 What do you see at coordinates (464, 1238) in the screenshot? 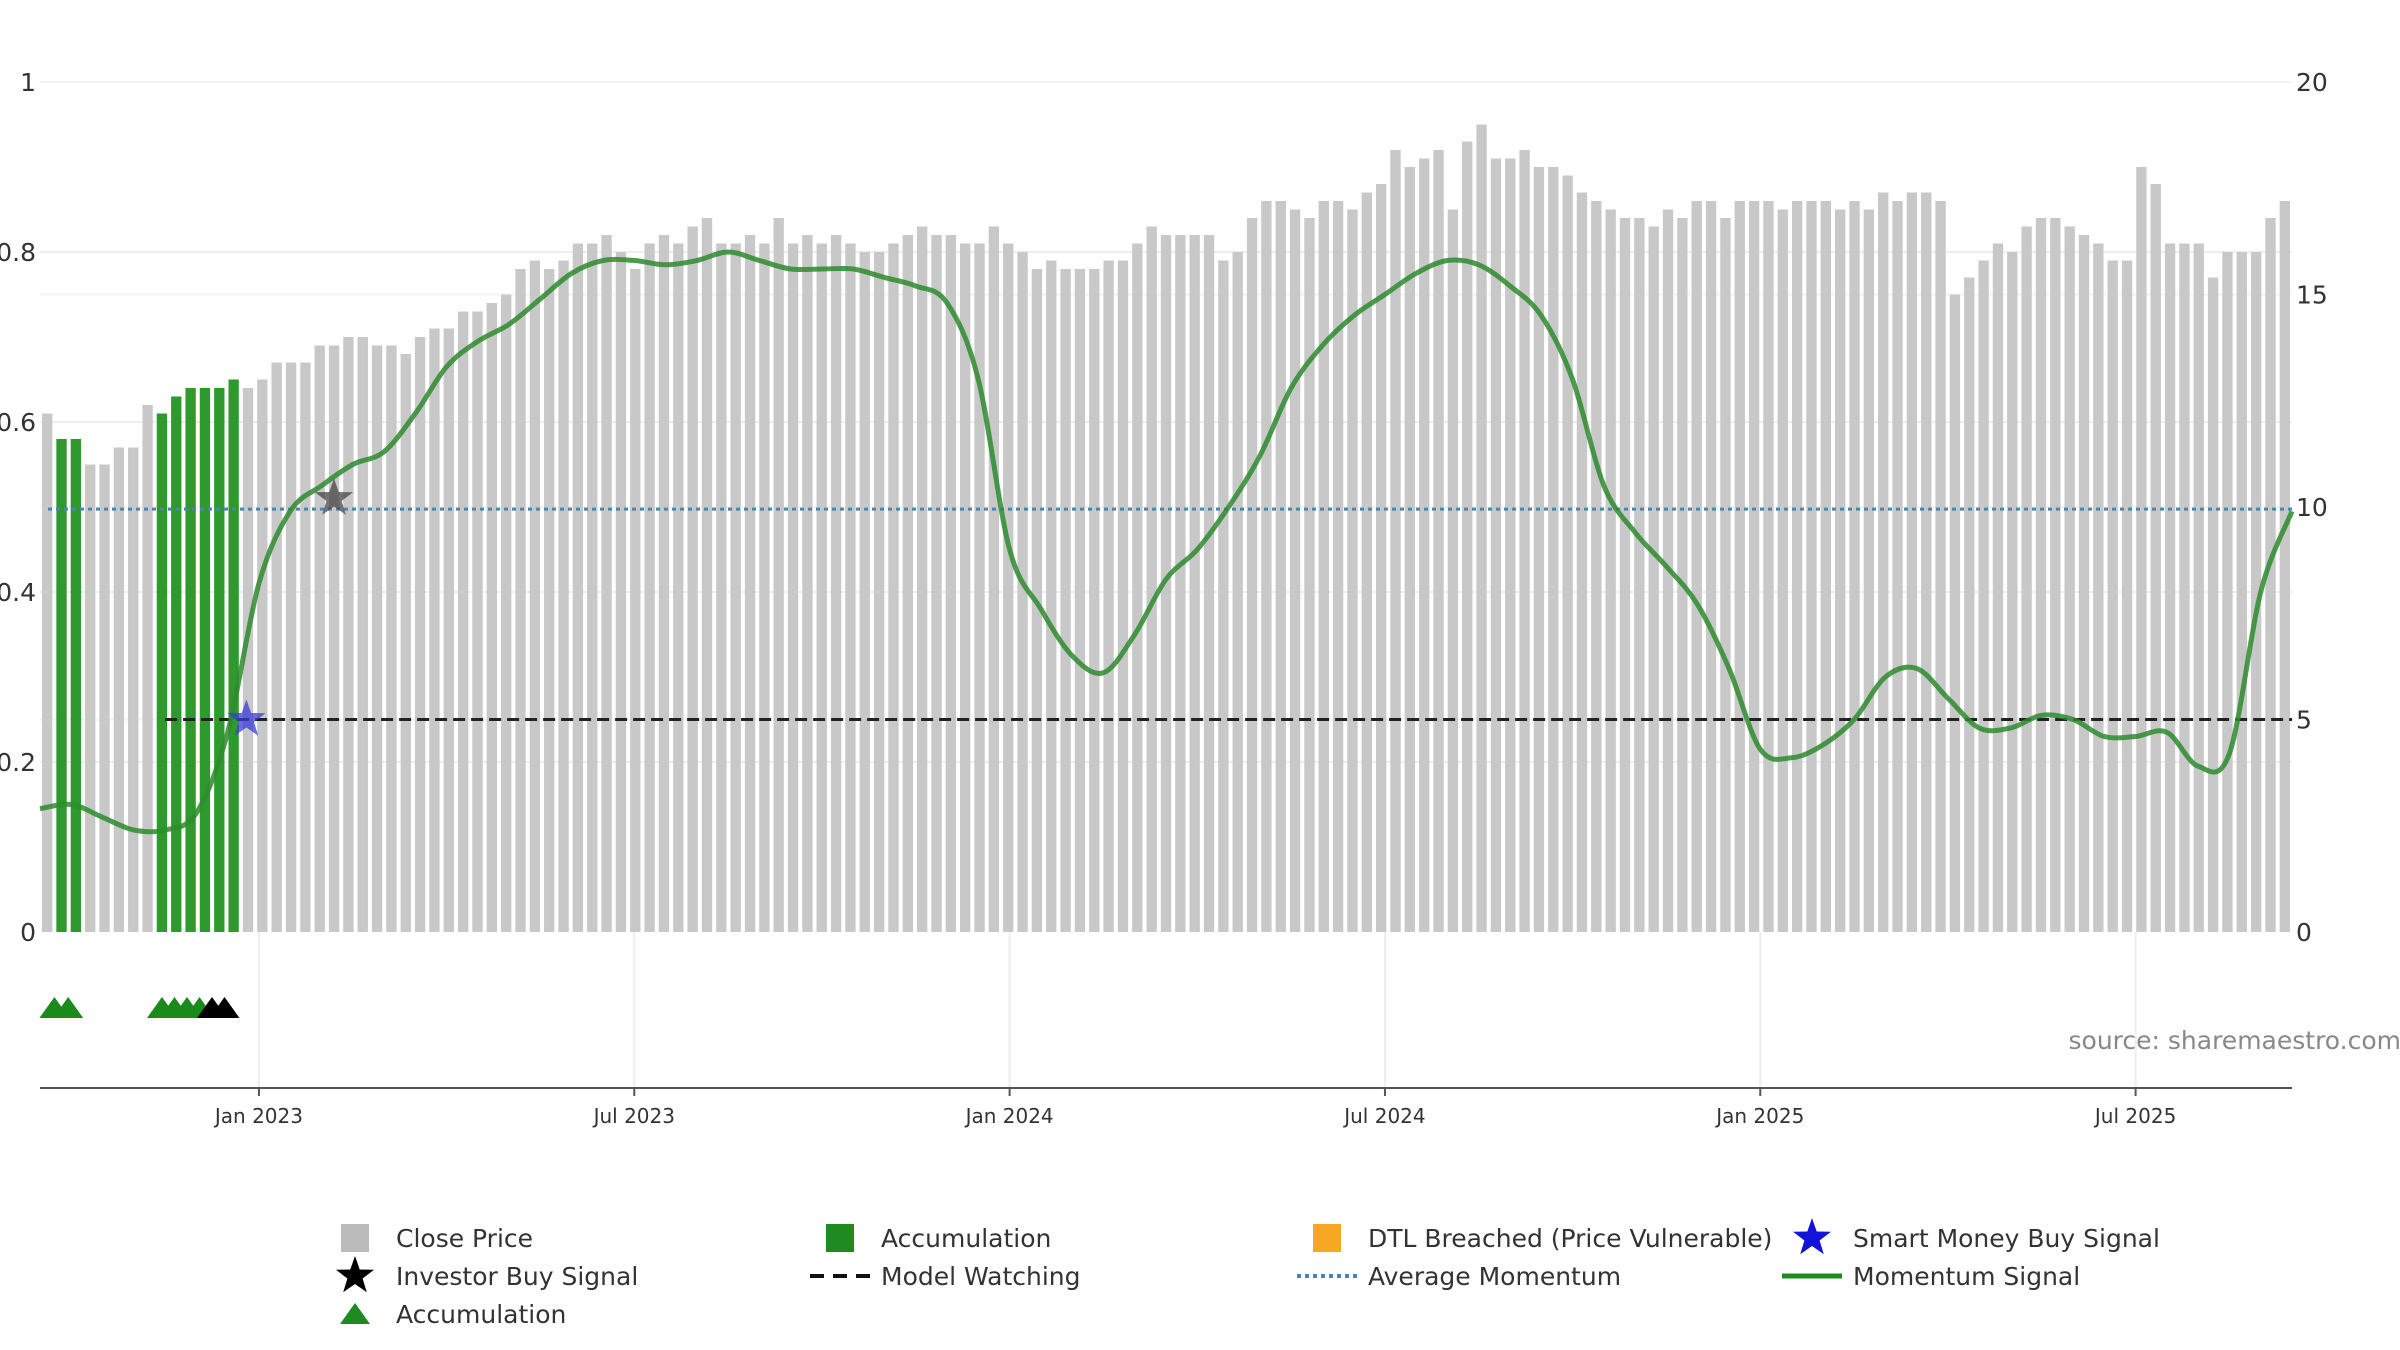
I see `legend-label: Close Price` at bounding box center [464, 1238].